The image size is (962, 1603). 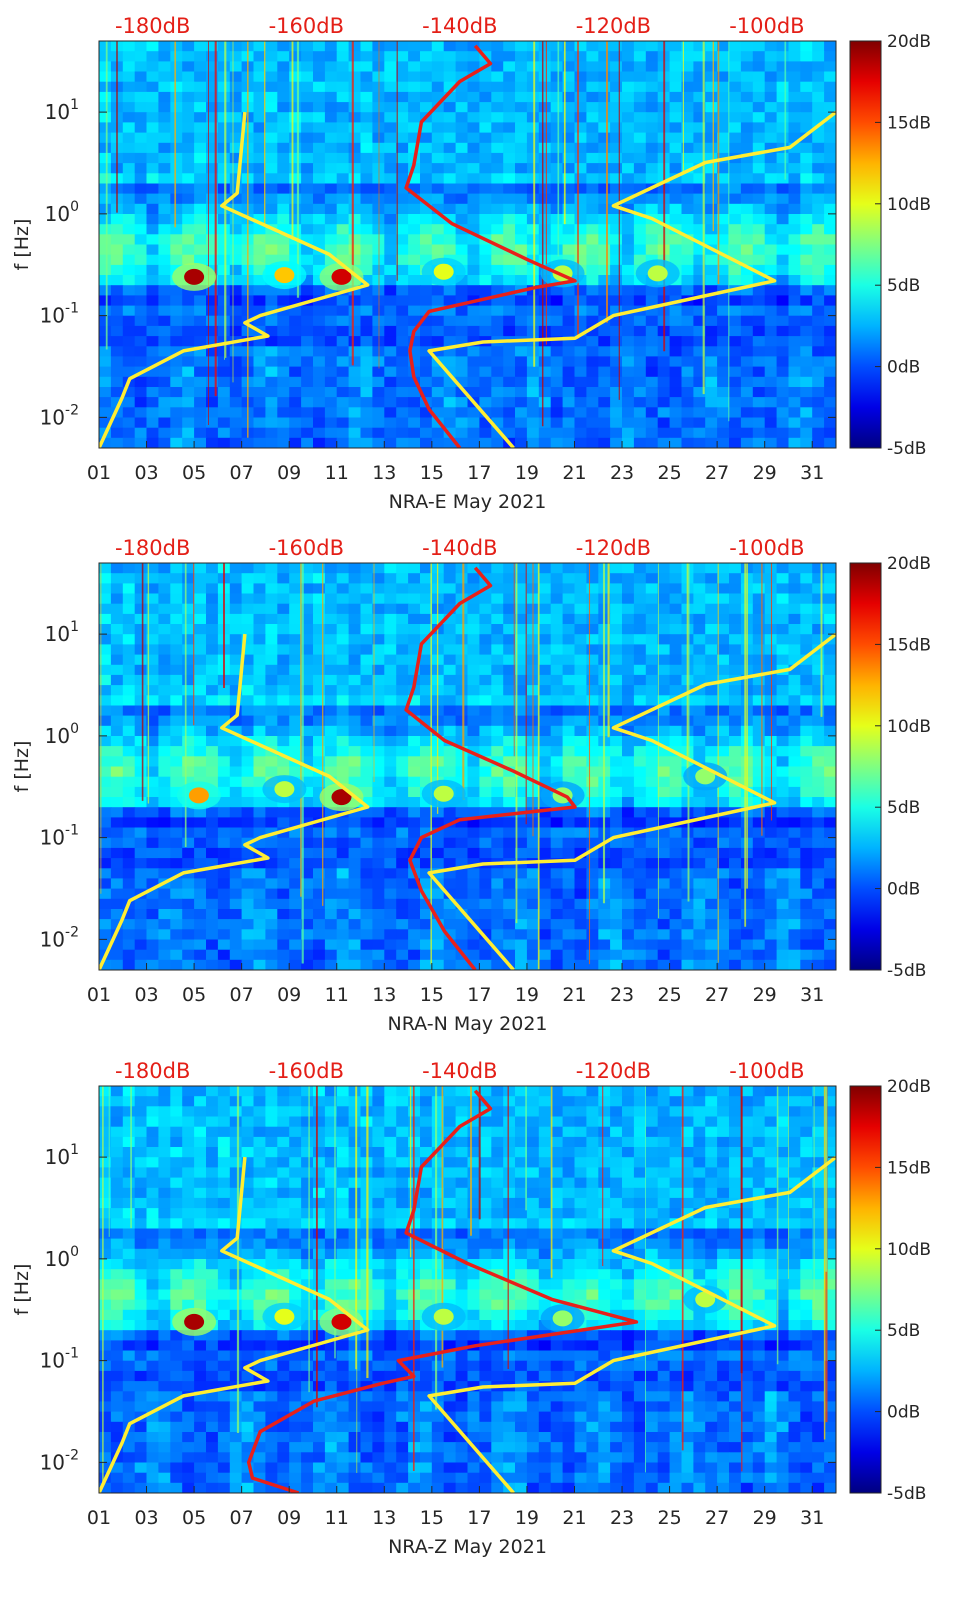 What do you see at coordinates (467, 1024) in the screenshot?
I see `x-axis-label: NRA-N May 2021` at bounding box center [467, 1024].